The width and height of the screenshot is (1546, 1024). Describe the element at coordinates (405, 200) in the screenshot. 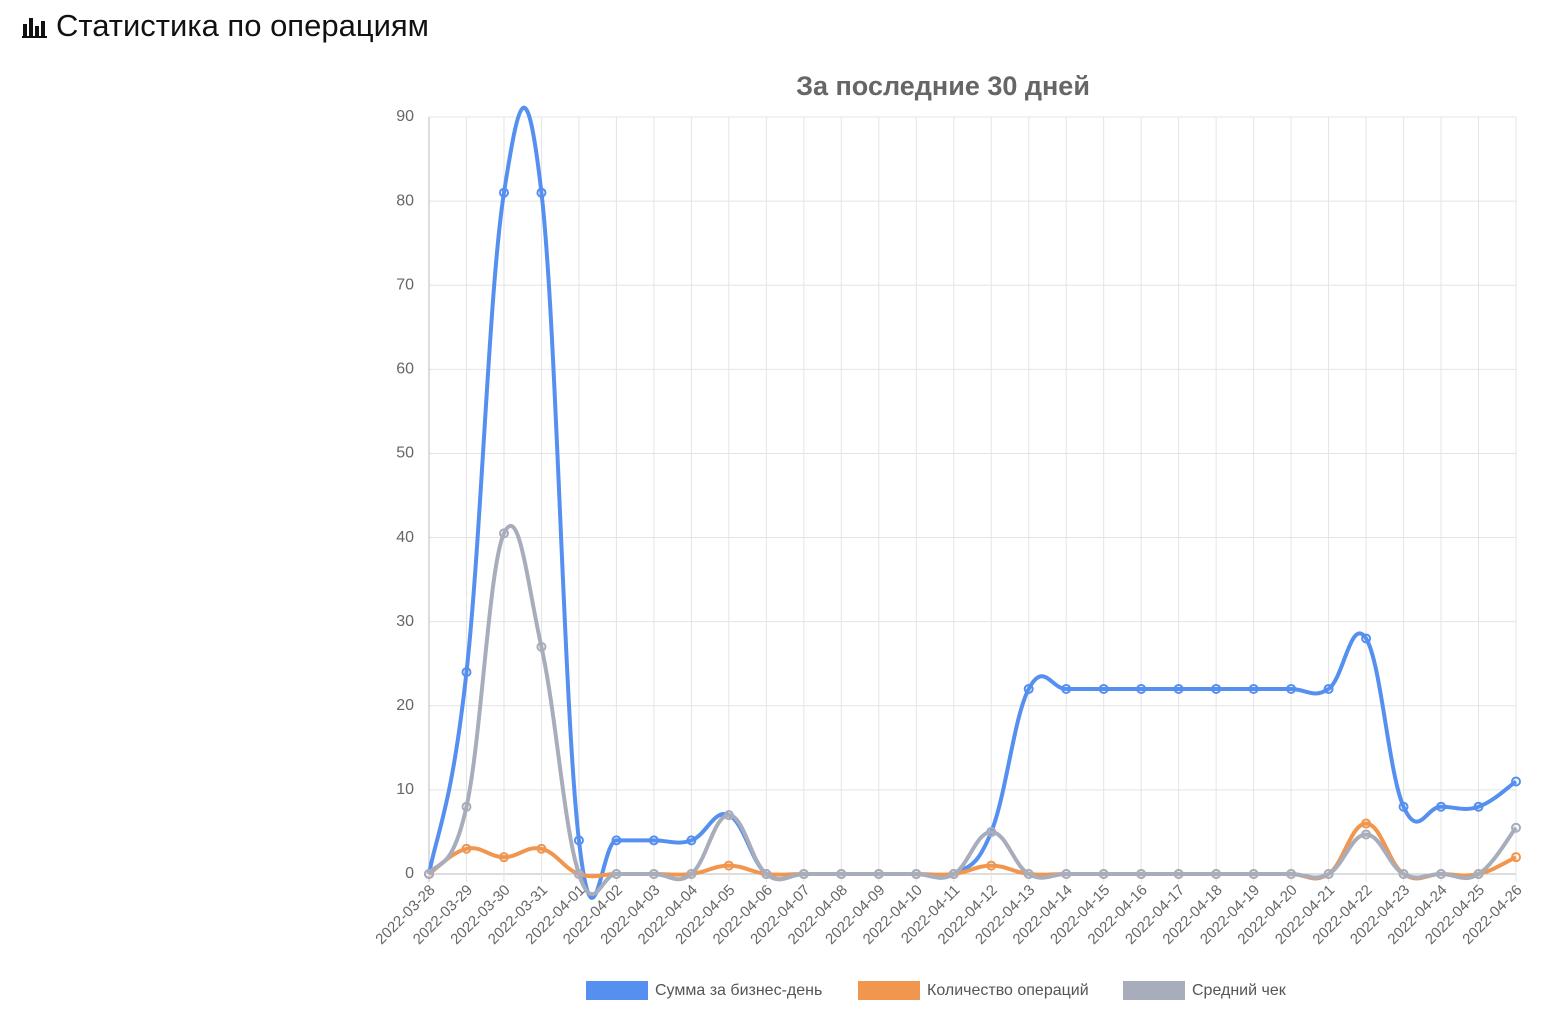

I see `y-tick-label: 80` at that location.